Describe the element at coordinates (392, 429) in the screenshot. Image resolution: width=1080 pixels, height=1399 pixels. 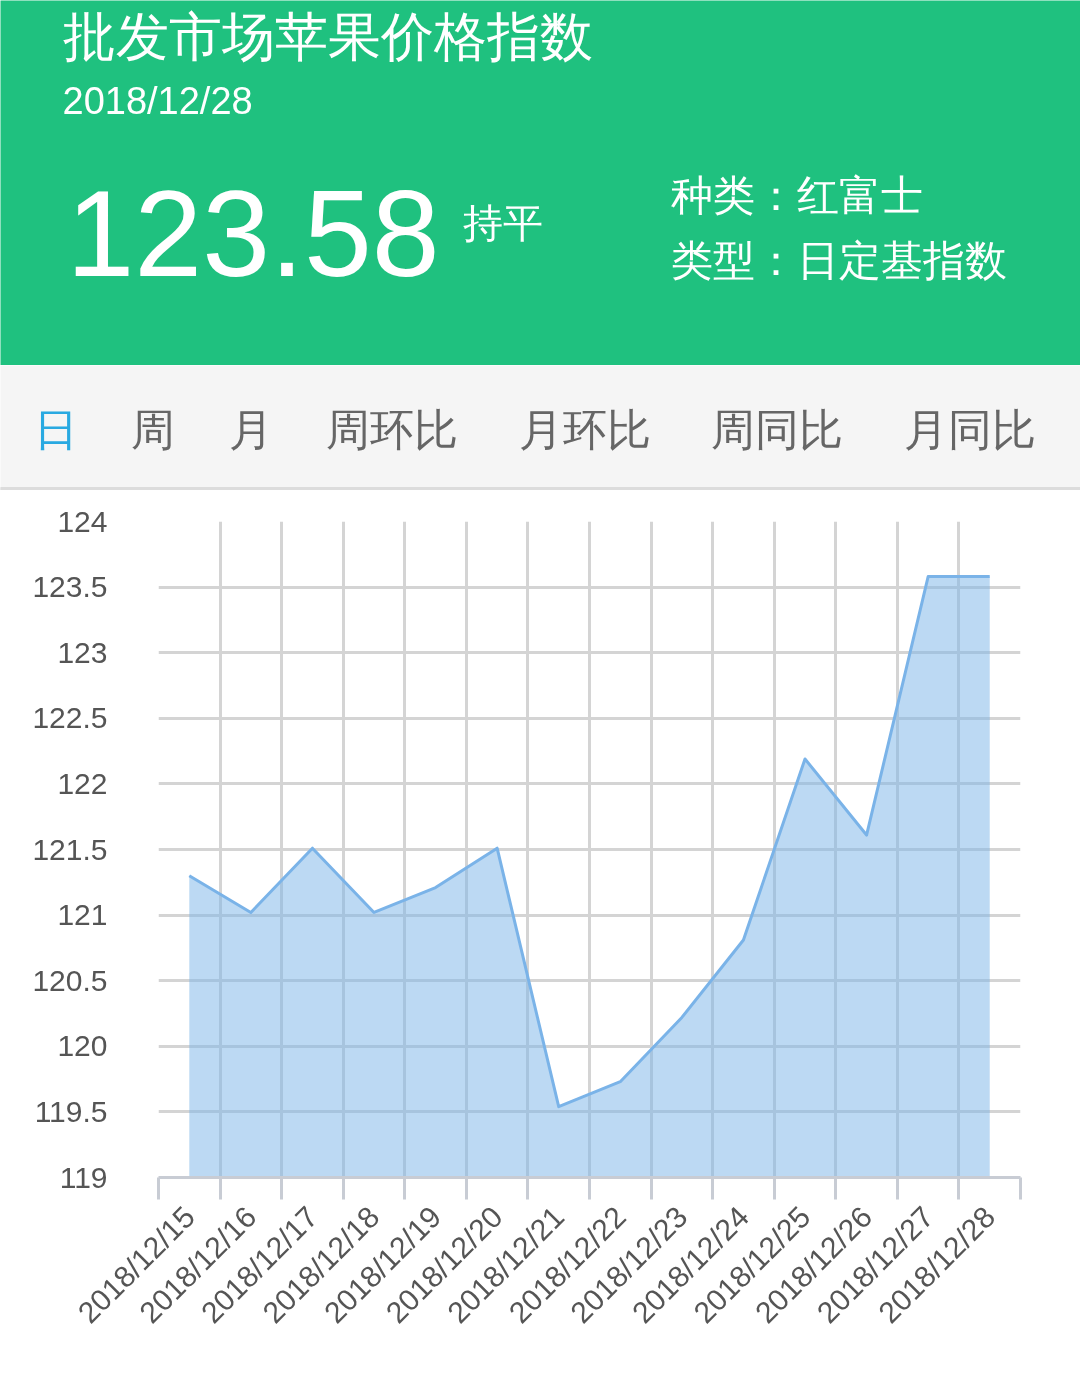
I see `text: 周环比` at that location.